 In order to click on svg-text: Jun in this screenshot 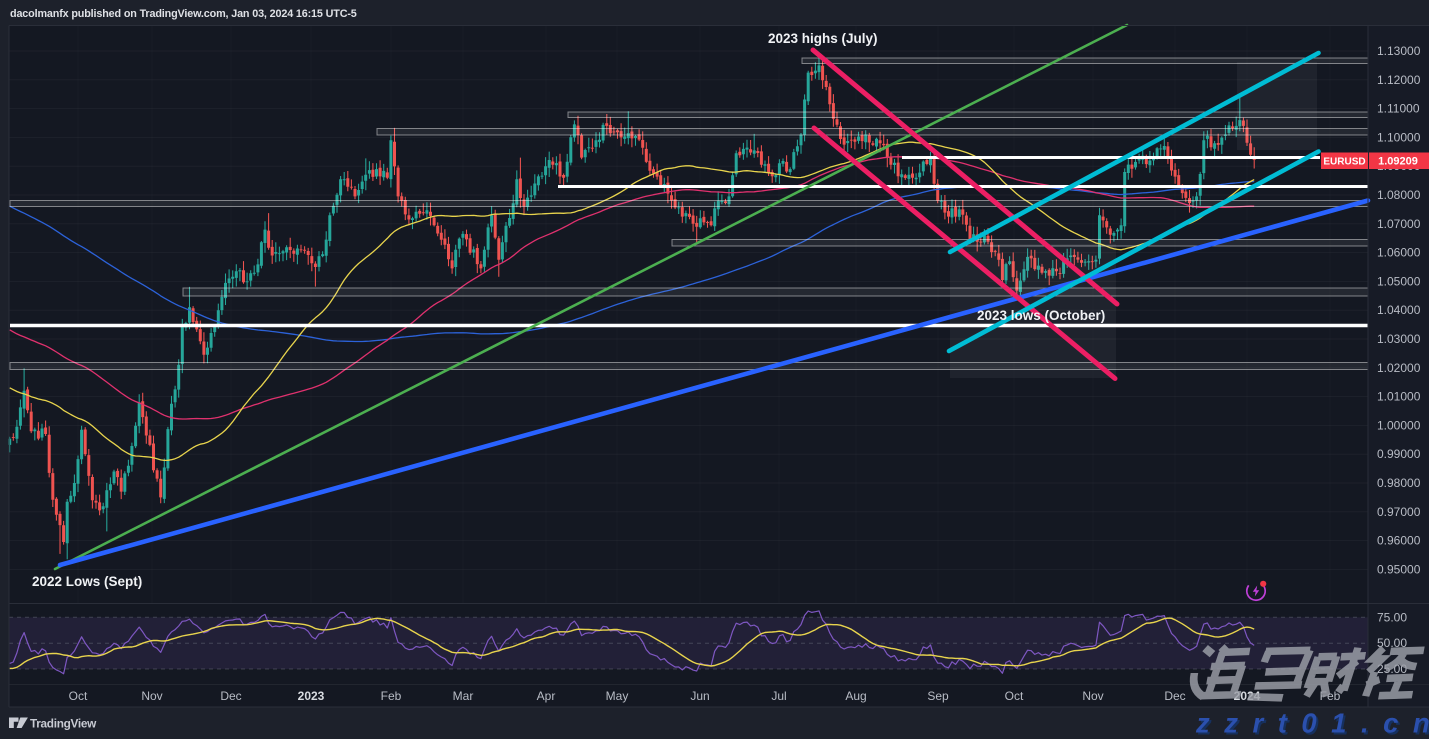, I will do `click(699, 696)`.